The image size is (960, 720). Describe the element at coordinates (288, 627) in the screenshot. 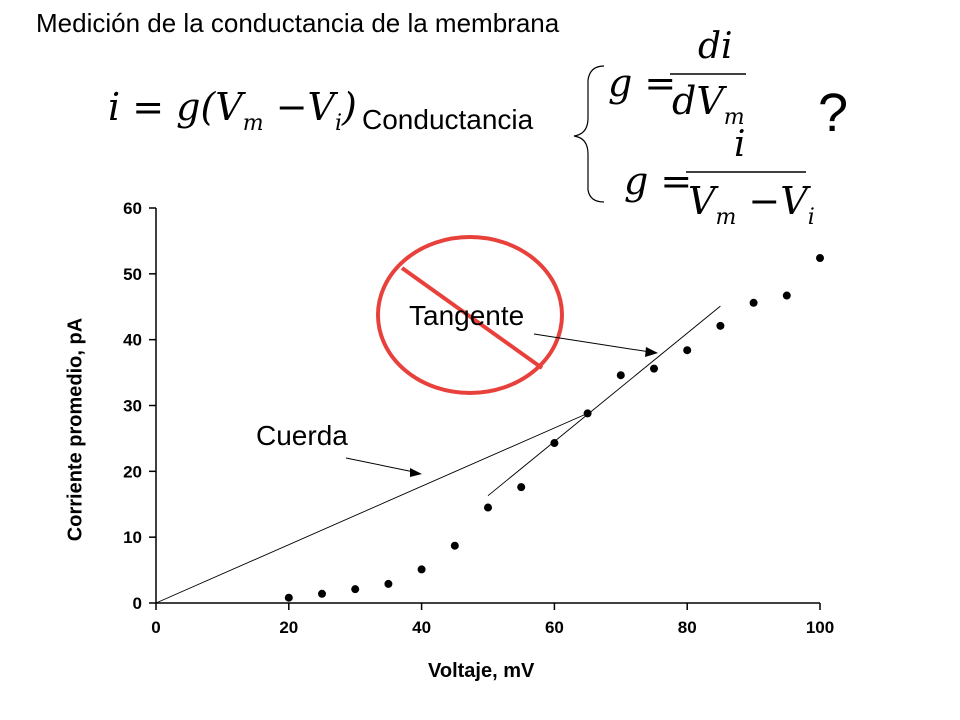

I see `x-tick-label: 20` at that location.